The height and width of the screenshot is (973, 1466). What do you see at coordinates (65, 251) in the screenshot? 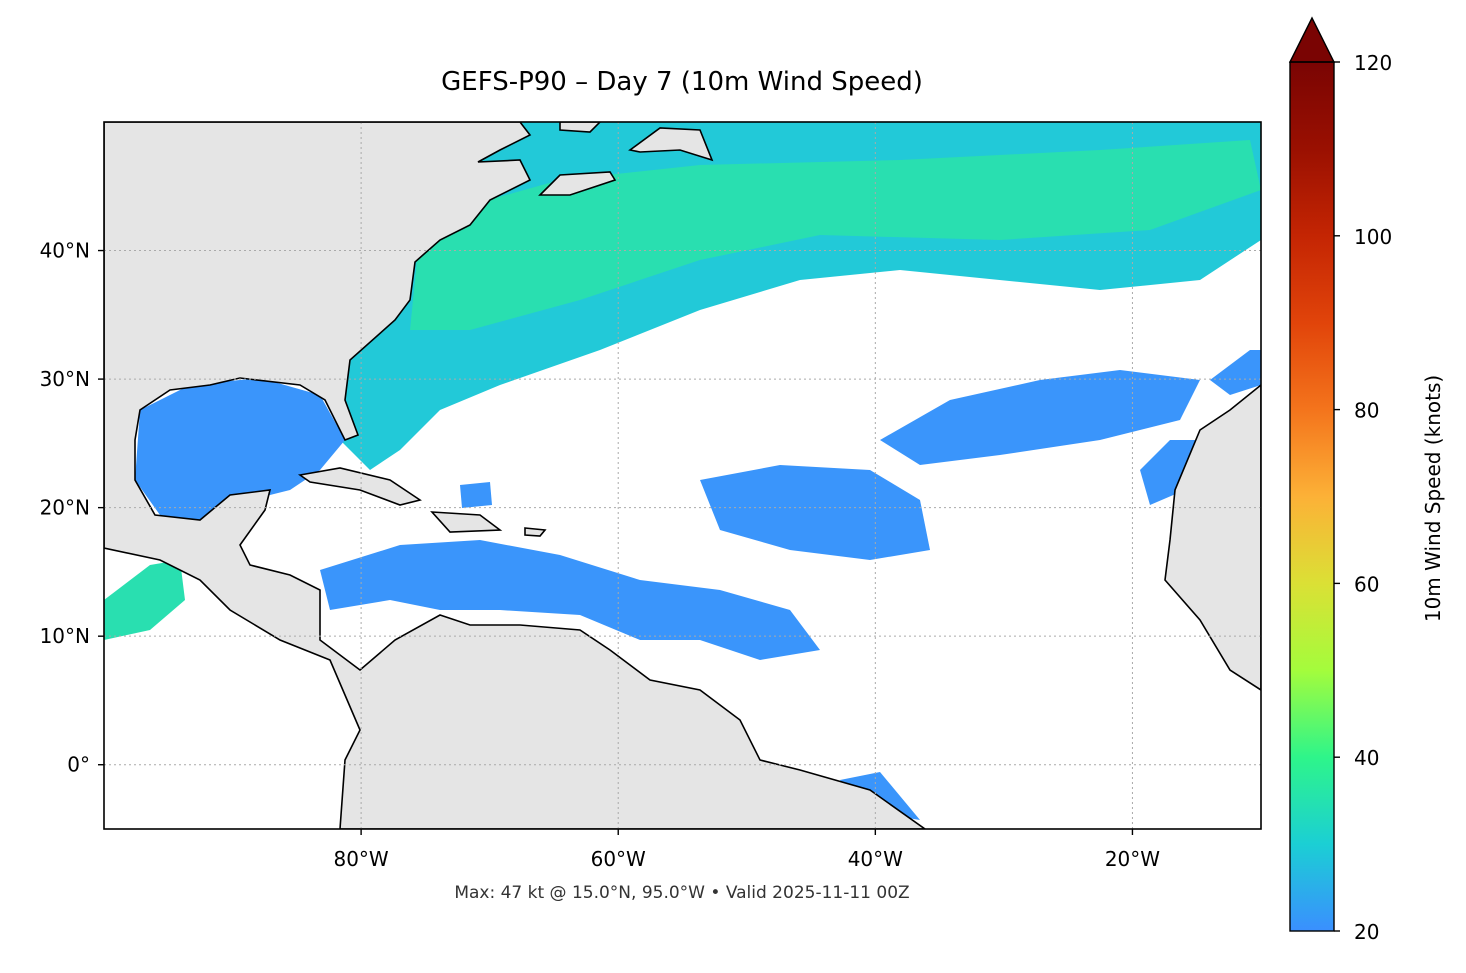
I see `y-tick-label: 40°N` at bounding box center [65, 251].